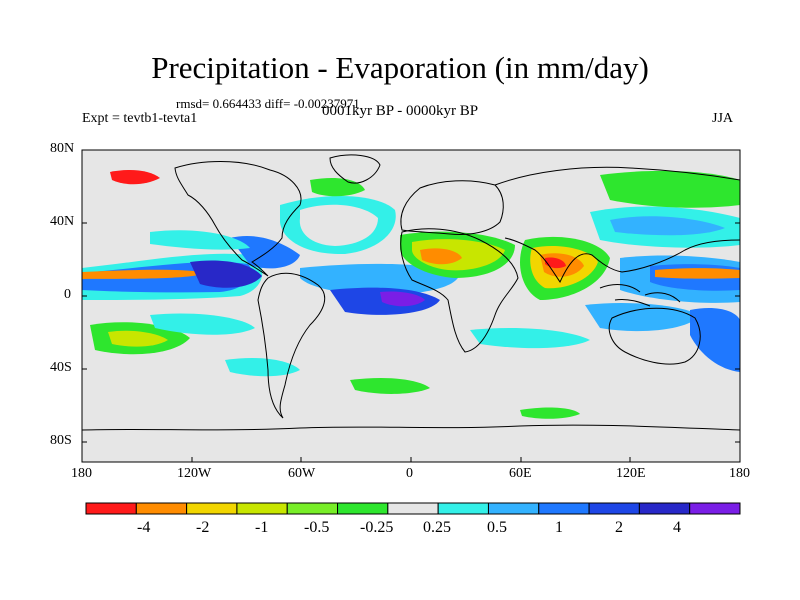  Describe the element at coordinates (667, 226) in the screenshot. I see `east-asia-blue` at that location.